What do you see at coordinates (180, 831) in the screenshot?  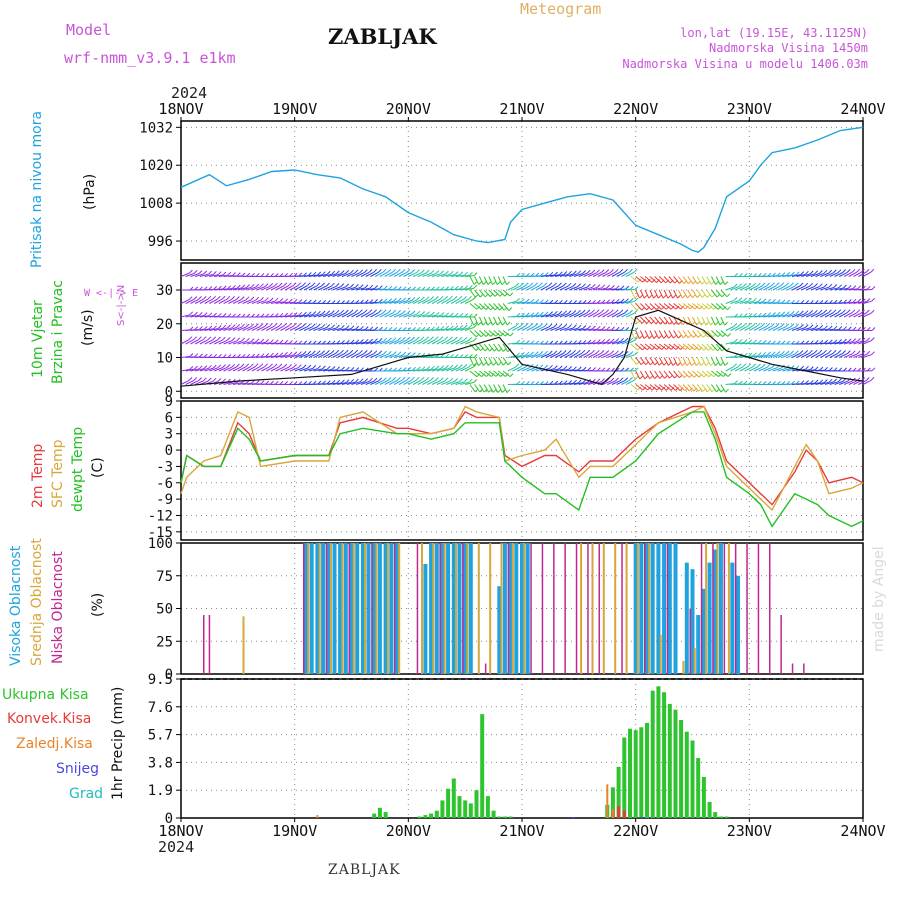 I see `x-tick-label-bottom: 18NOV` at bounding box center [180, 831].